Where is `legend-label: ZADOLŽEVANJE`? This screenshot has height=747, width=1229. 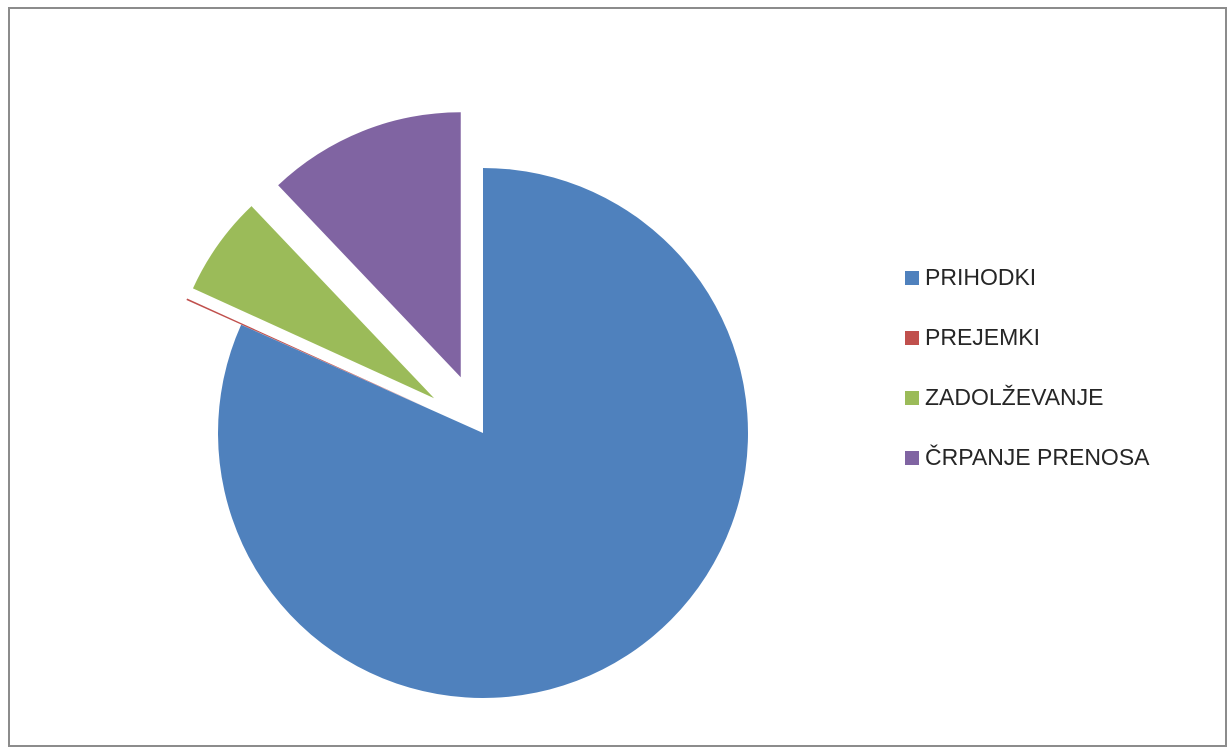 legend-label: ZADOLŽEVANJE is located at coordinates (1014, 397).